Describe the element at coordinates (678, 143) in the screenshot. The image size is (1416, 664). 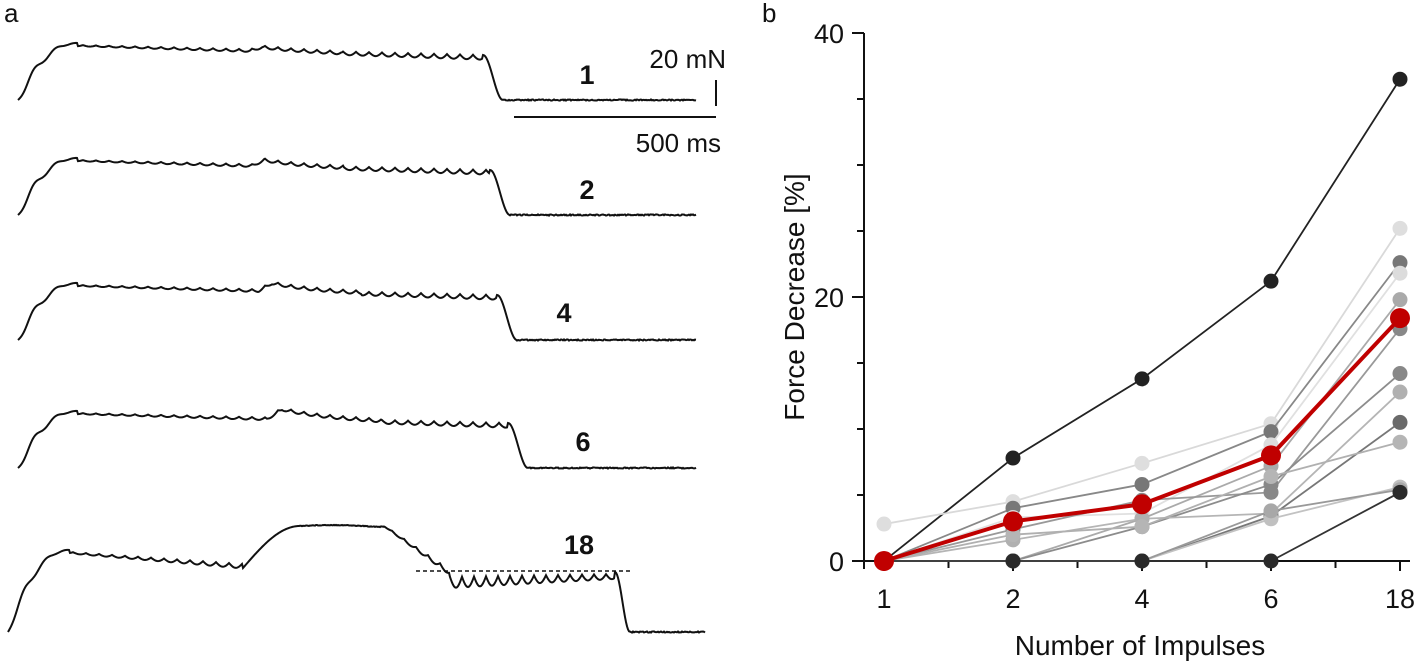
I see `scale-time-label: 500 ms` at that location.